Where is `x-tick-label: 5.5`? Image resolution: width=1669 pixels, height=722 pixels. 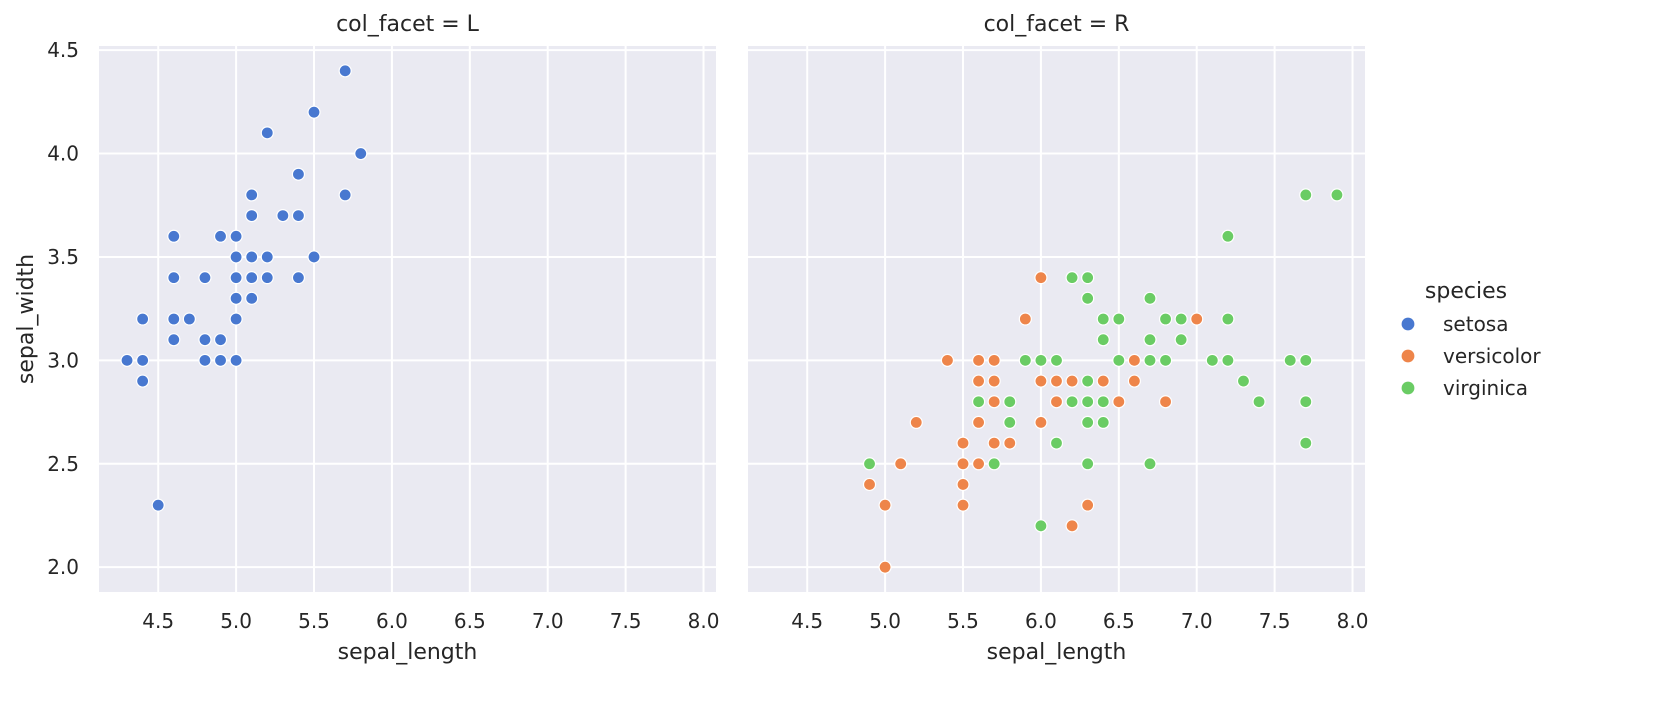
x-tick-label: 5.5 is located at coordinates (963, 621).